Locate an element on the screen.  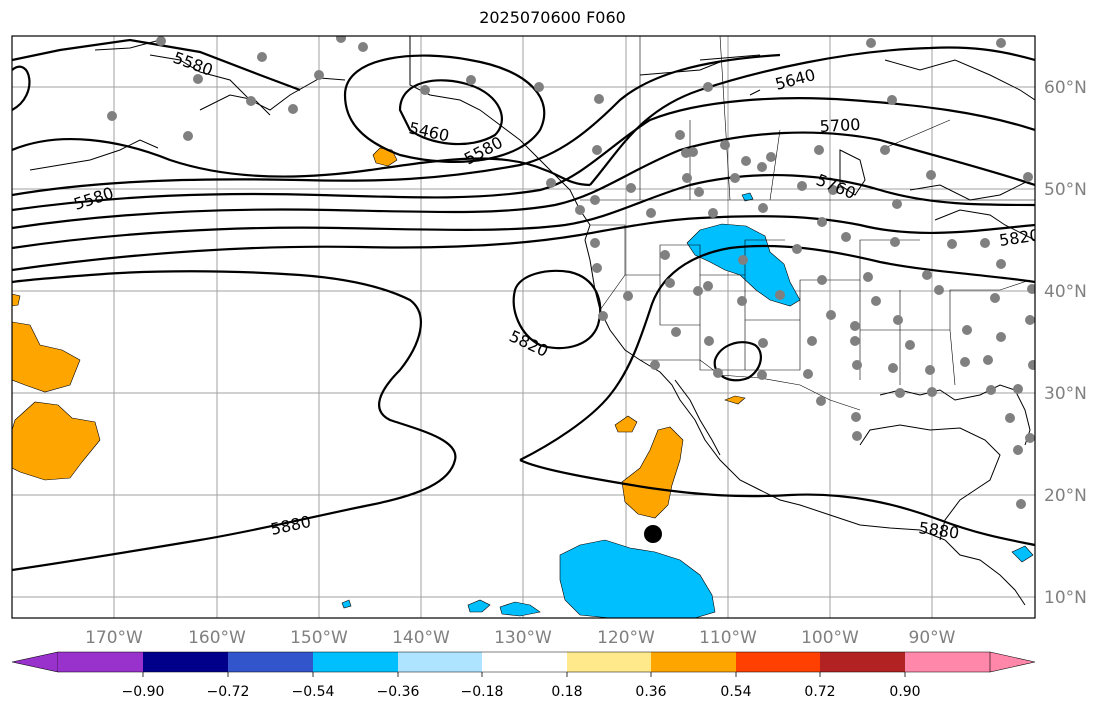
colorbar-high-extend is located at coordinates (1012, 662).